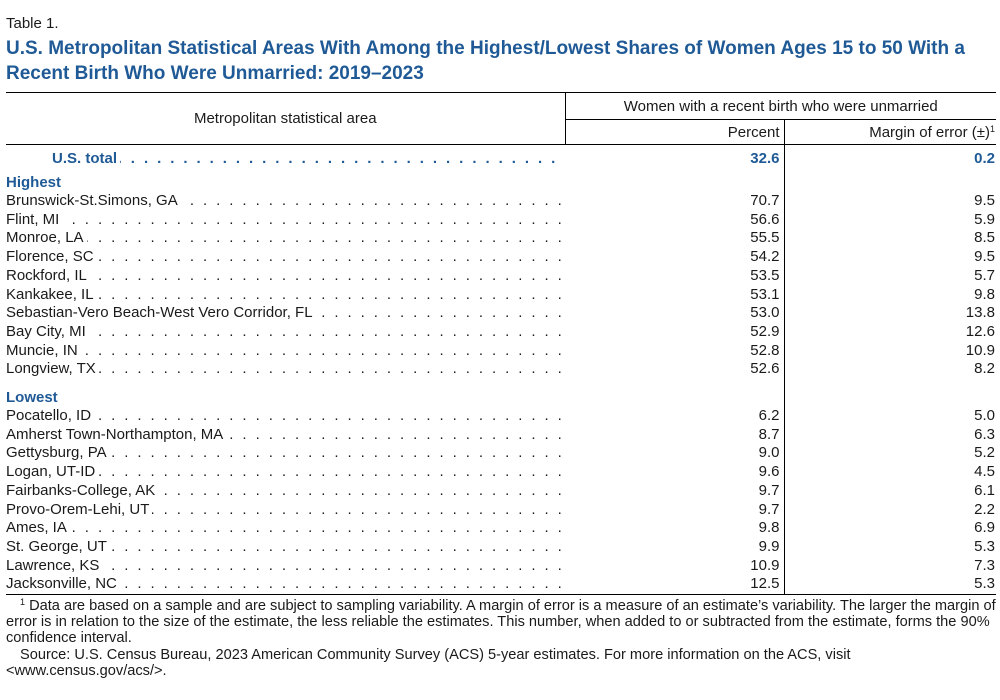 This screenshot has height=700, width=1000. Describe the element at coordinates (675, 435) in the screenshot. I see `percent-cell: 8.7` at that location.